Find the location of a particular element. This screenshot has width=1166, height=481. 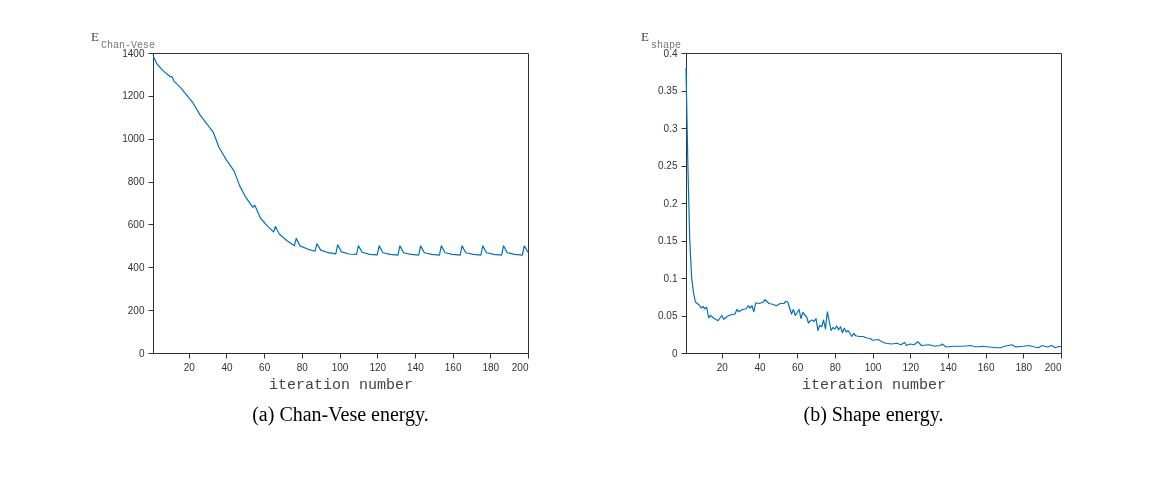

line-series is located at coordinates (340, 155).